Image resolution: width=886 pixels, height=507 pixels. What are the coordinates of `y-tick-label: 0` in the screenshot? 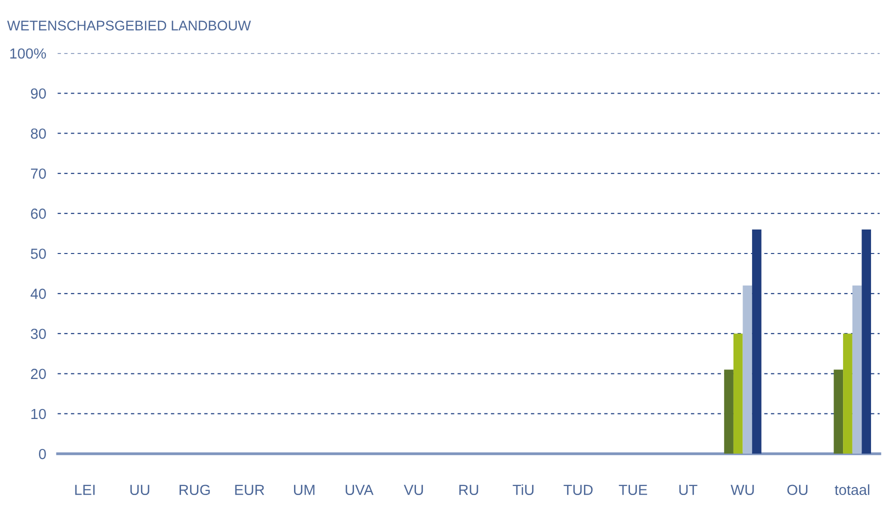 It's located at (42, 454).